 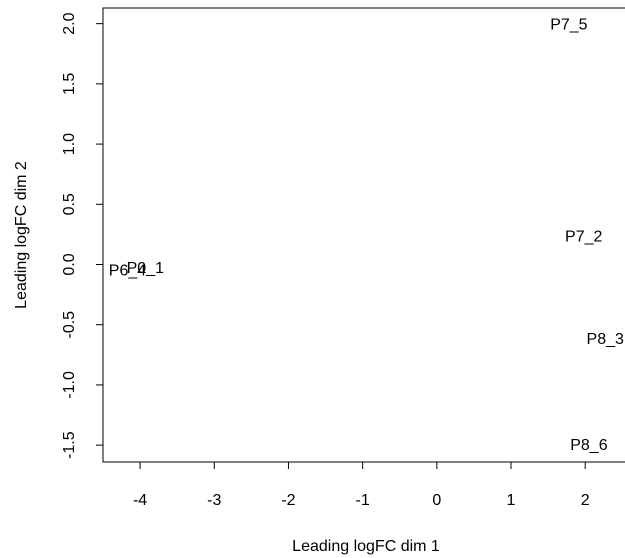 I want to click on y-axis-title: Leading logFC dim 2, so click(x=21, y=235).